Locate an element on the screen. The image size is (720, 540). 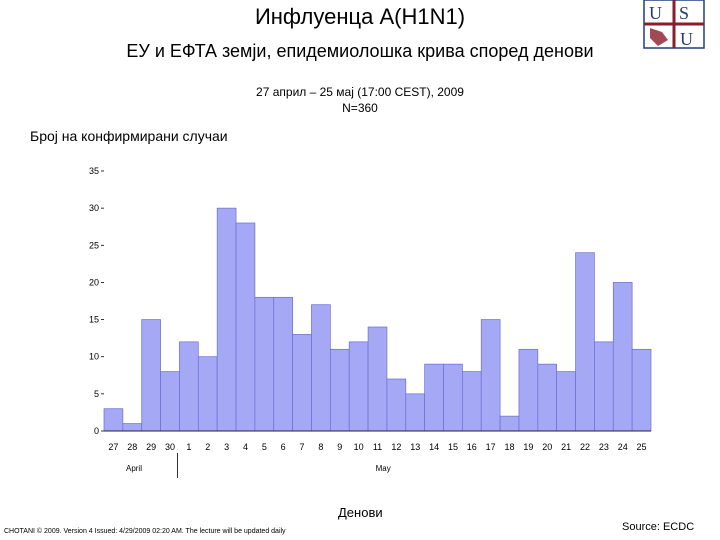
x-tick-label: 28 is located at coordinates (132, 447).